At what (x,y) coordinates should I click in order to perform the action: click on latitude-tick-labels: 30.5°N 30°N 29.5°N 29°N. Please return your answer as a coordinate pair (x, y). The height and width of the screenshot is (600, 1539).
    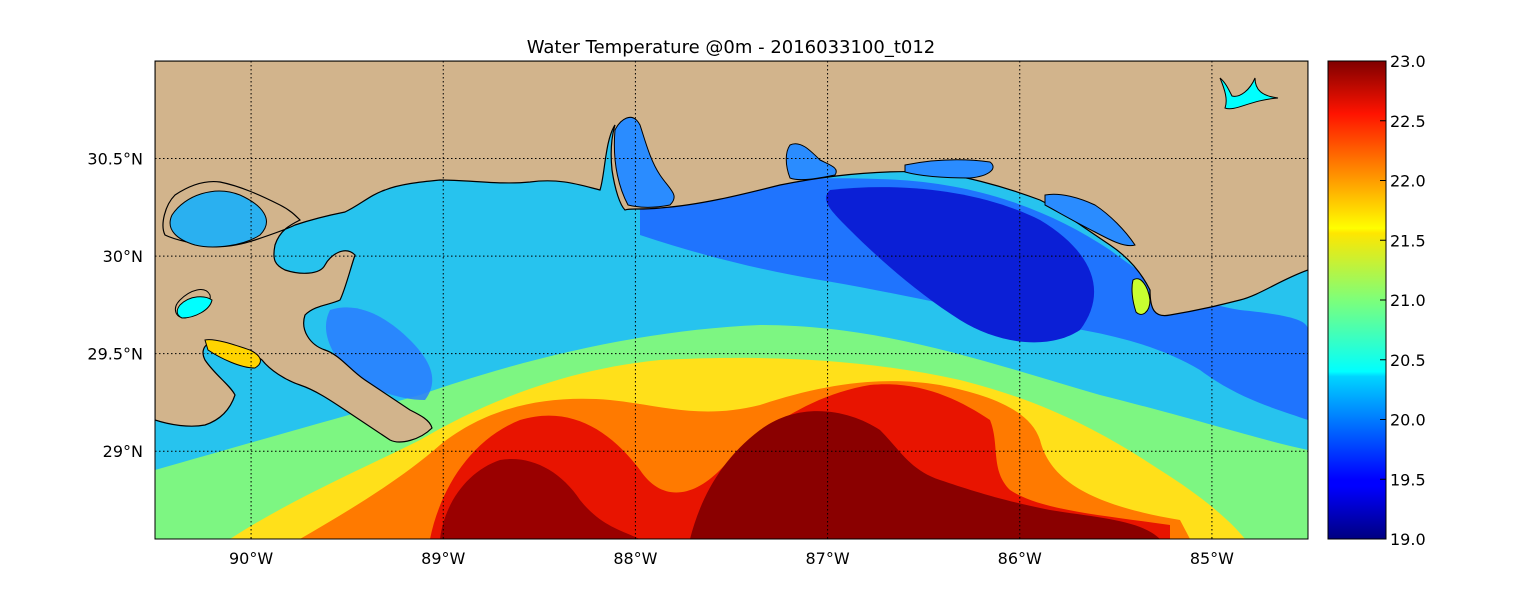
    Looking at the image, I should click on (115, 306).